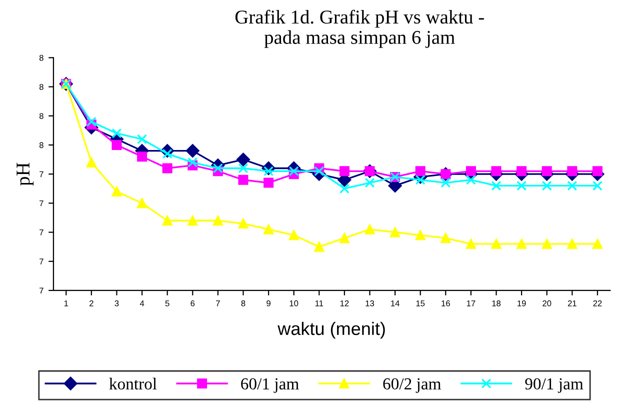  Describe the element at coordinates (412, 385) in the screenshot. I see `legend-label: 60/2 jam` at that location.